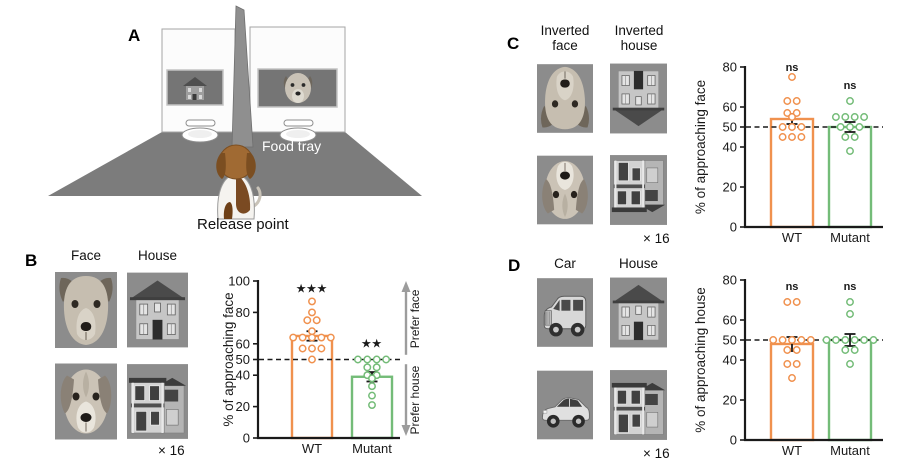 The image size is (907, 475). I want to click on panel-b-col1-header: Face, so click(85, 255).